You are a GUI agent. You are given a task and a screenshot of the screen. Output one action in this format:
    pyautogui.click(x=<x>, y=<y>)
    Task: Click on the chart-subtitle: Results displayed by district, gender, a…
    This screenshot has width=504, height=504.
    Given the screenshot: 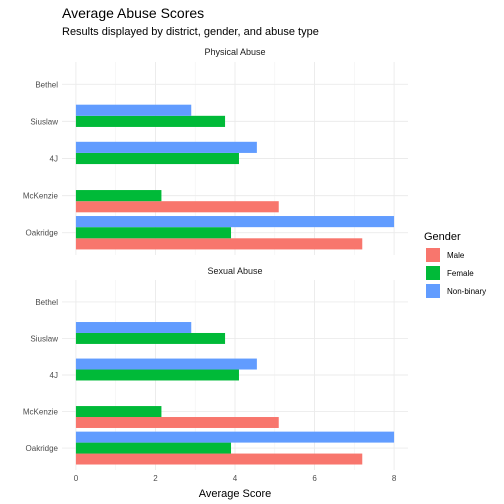 What is the action you would take?
    pyautogui.click(x=190, y=32)
    